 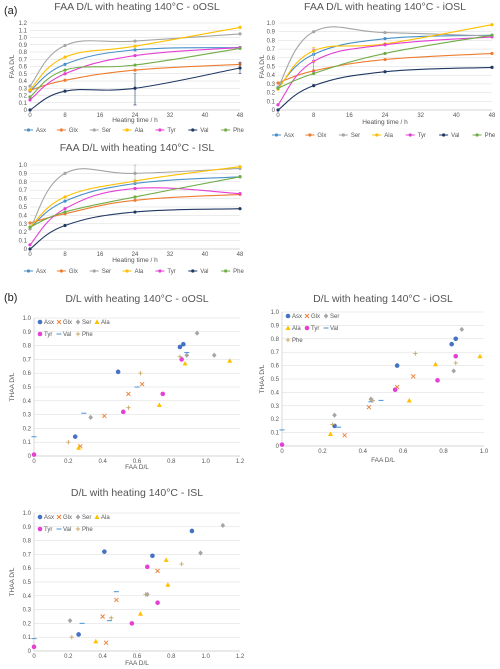 I want to click on x-tick-label: 1.2, so click(x=240, y=462).